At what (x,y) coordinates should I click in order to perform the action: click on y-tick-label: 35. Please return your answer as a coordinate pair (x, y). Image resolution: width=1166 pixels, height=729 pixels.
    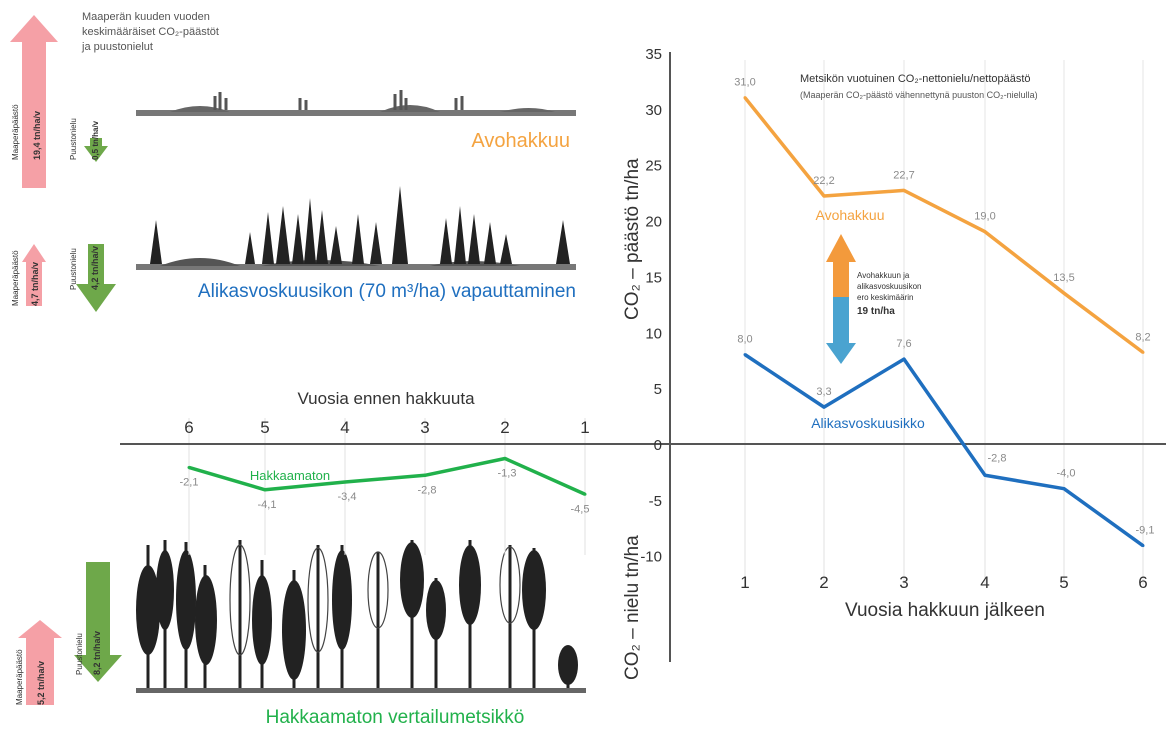
    Looking at the image, I should click on (653, 54).